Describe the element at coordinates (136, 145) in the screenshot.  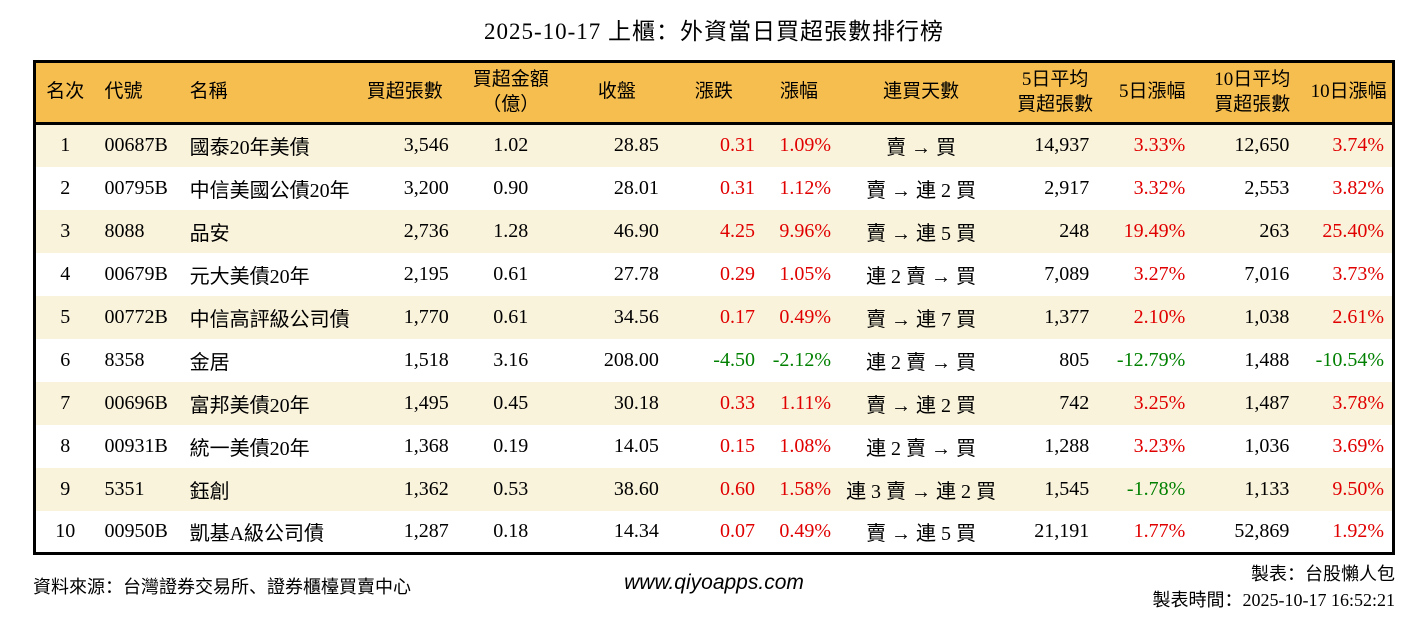
I see `cell-code: 00687B` at that location.